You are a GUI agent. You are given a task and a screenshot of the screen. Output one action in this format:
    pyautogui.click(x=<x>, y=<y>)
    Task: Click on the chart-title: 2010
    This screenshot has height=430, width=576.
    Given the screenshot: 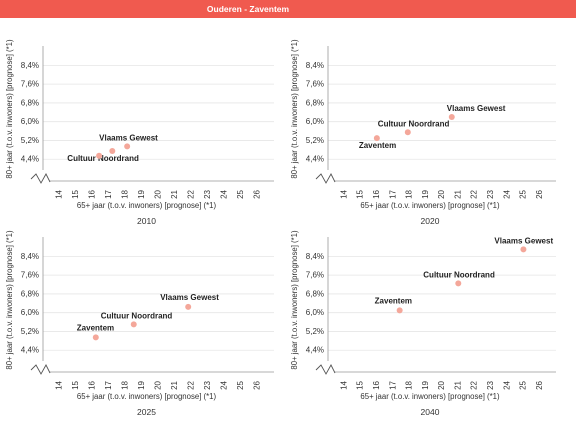 What is the action you would take?
    pyautogui.click(x=146, y=221)
    